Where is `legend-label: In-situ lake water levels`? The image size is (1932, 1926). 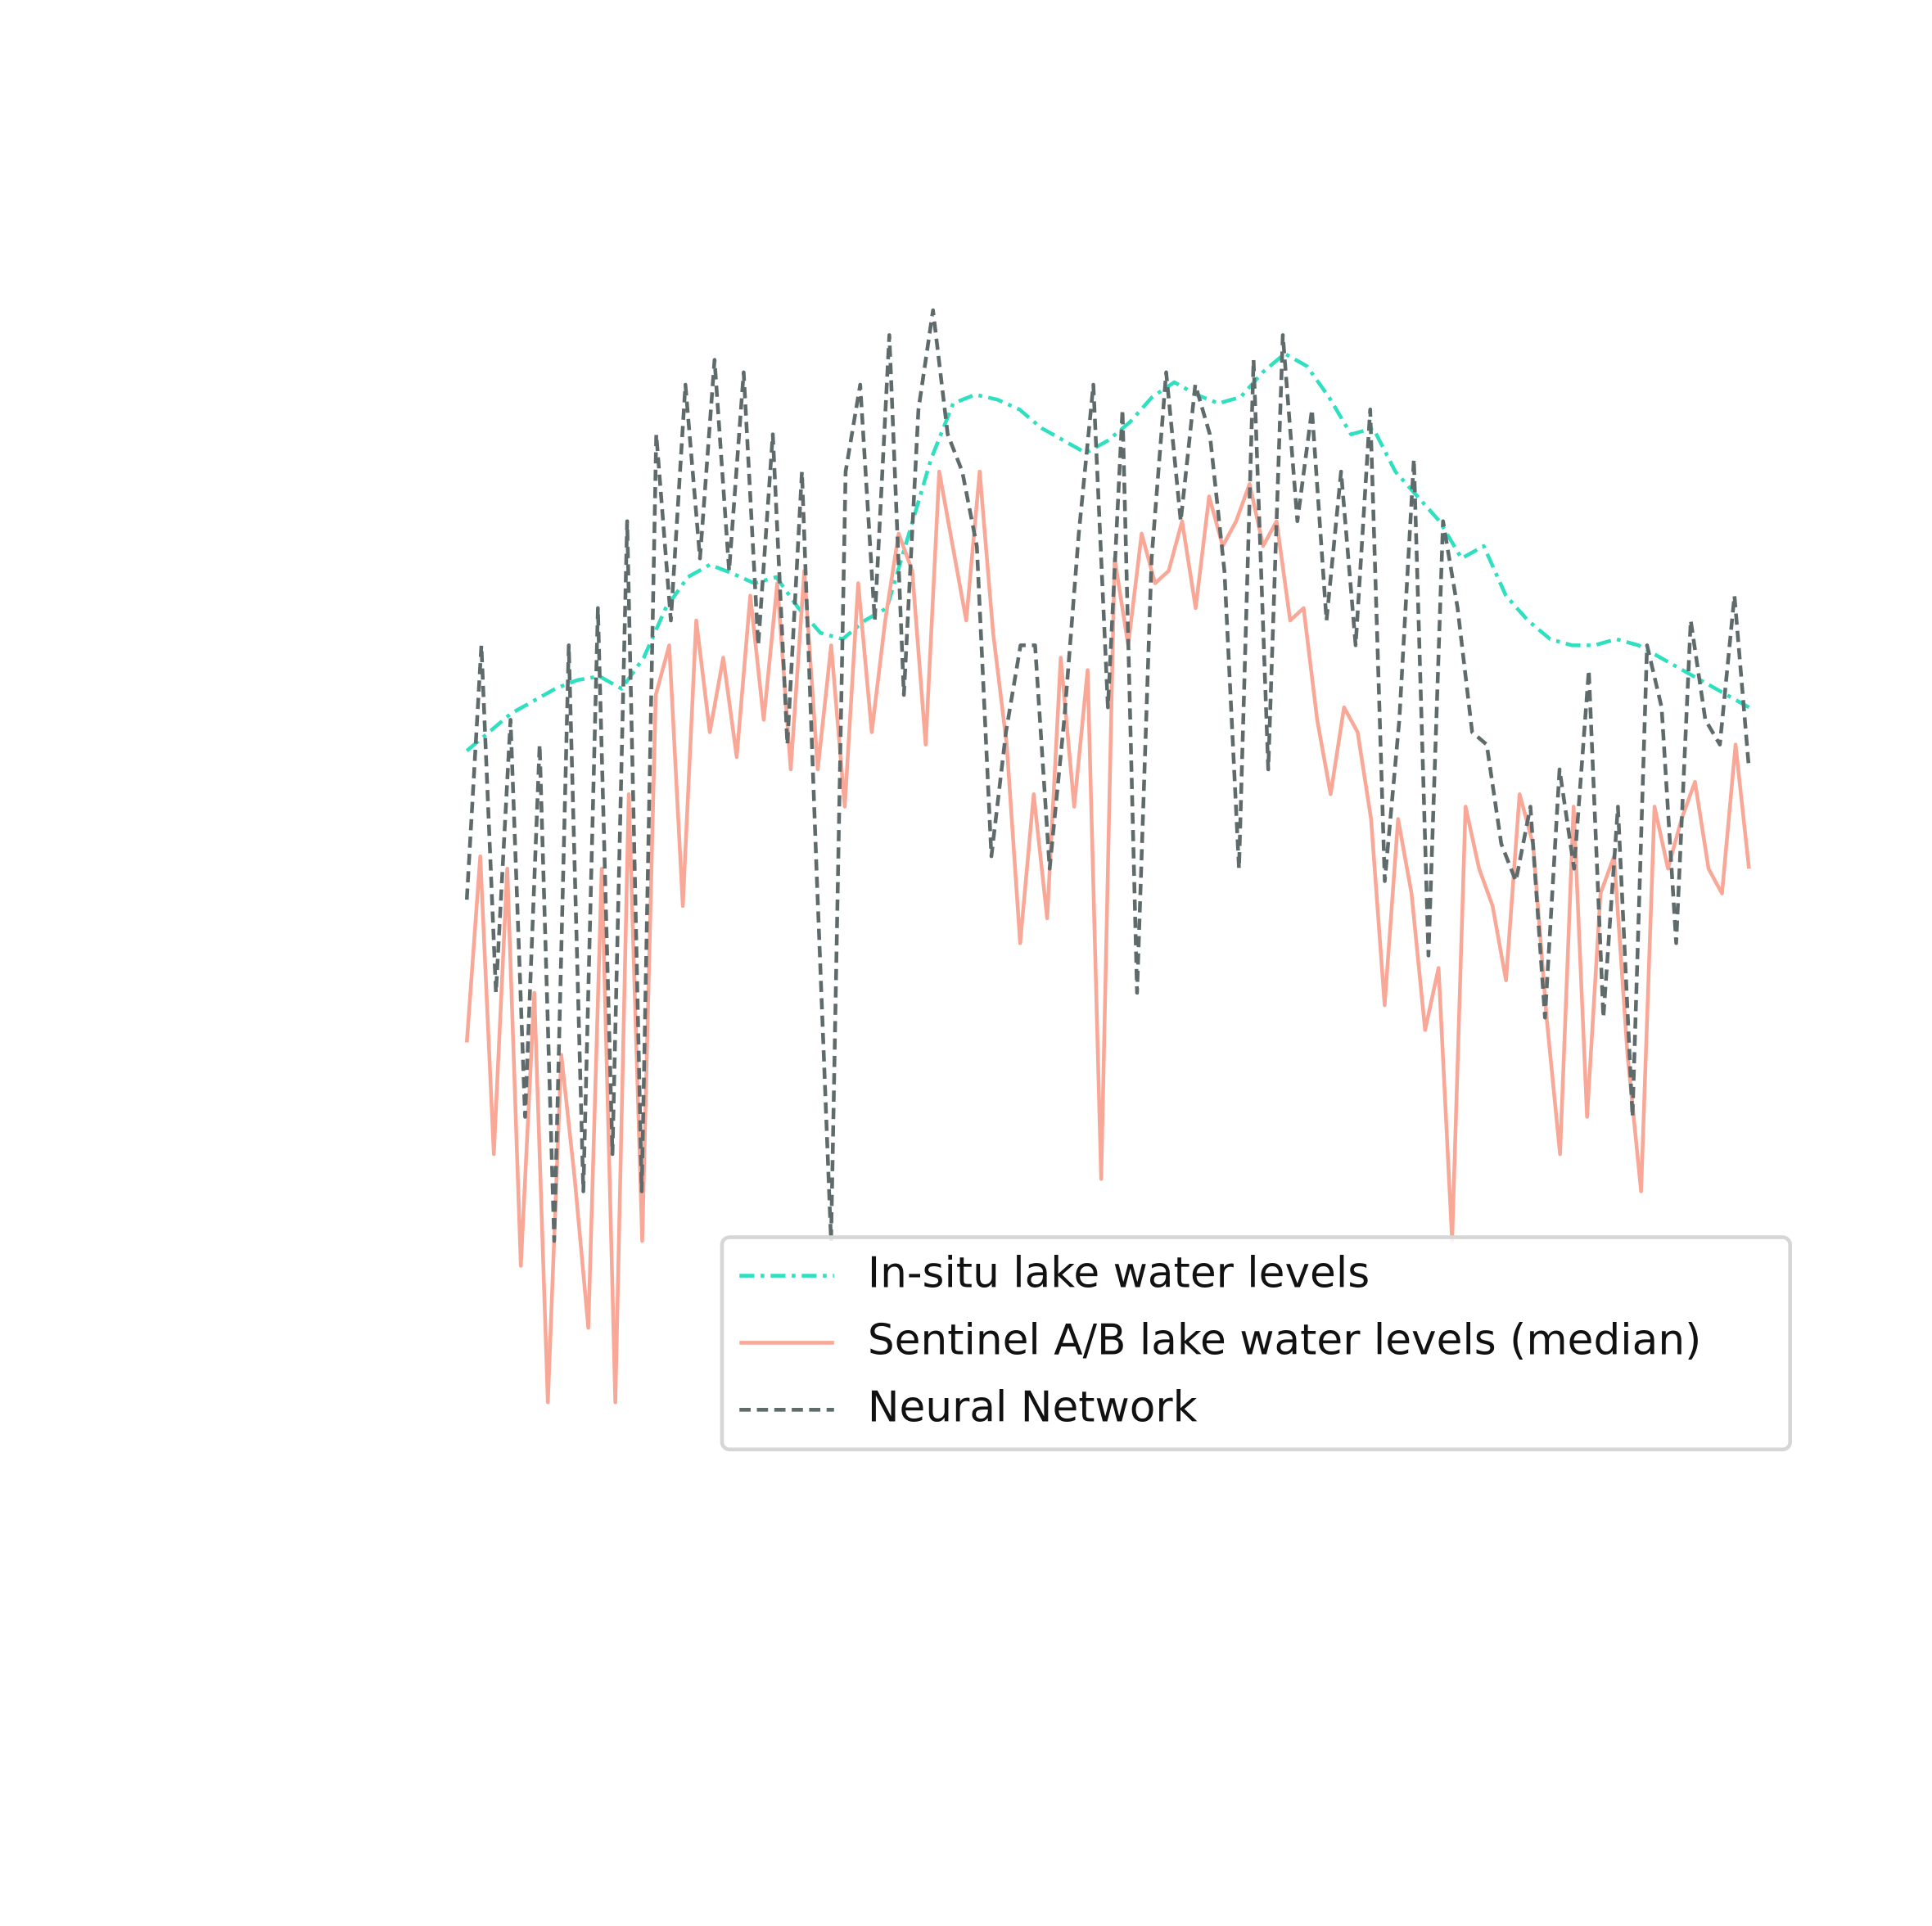 legend-label: In-situ lake water levels is located at coordinates (1119, 1273).